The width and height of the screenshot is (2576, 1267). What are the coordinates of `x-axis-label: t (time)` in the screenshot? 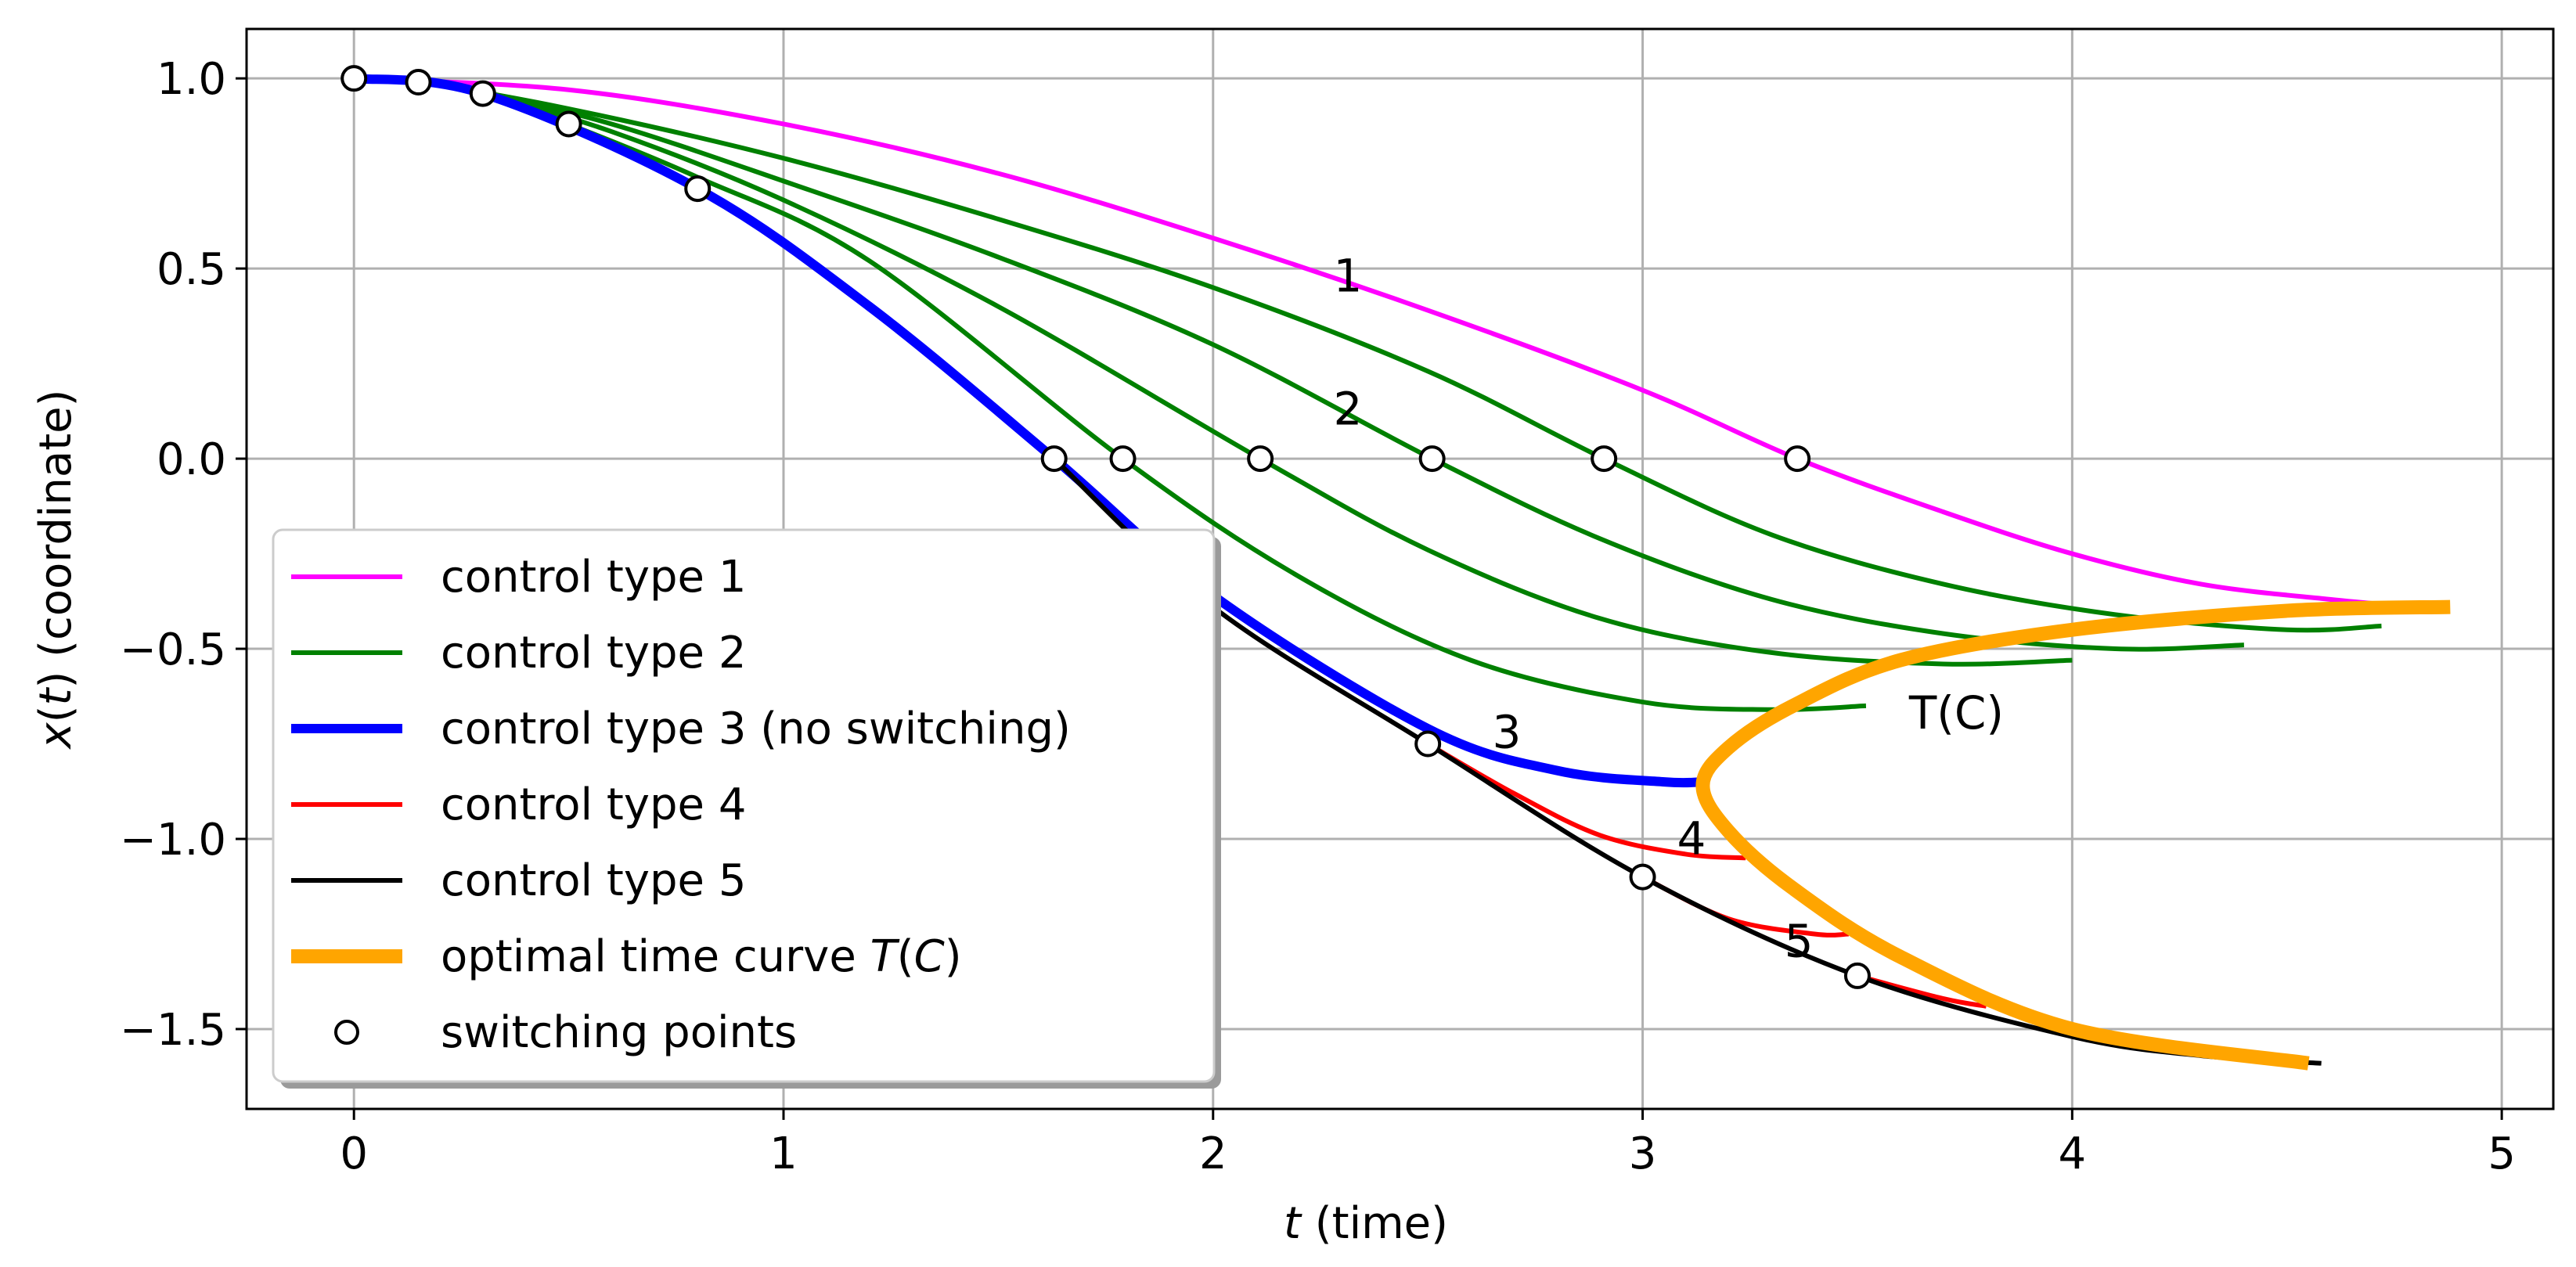 It's located at (1366, 1223).